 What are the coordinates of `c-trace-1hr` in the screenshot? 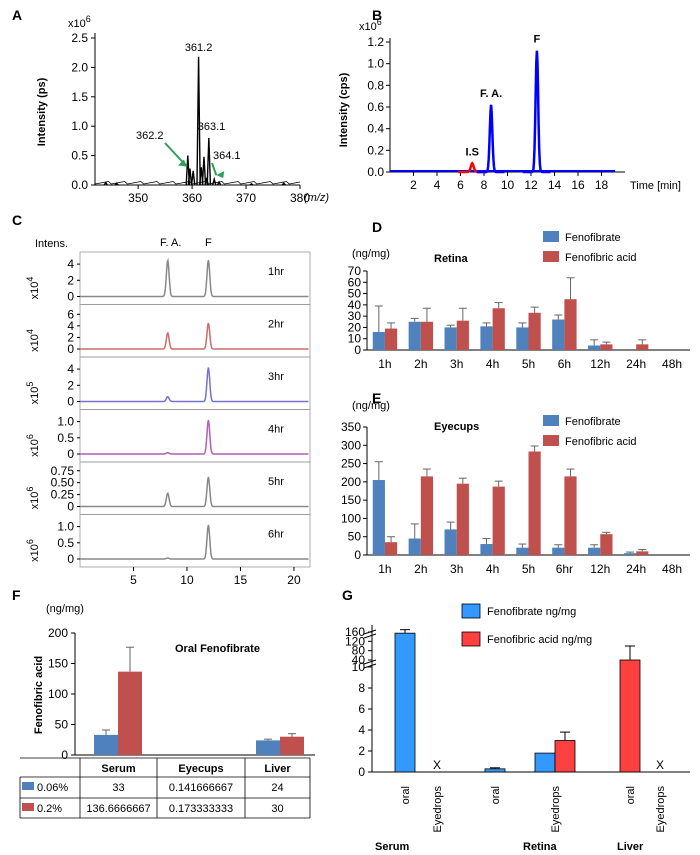 It's located at (194, 277).